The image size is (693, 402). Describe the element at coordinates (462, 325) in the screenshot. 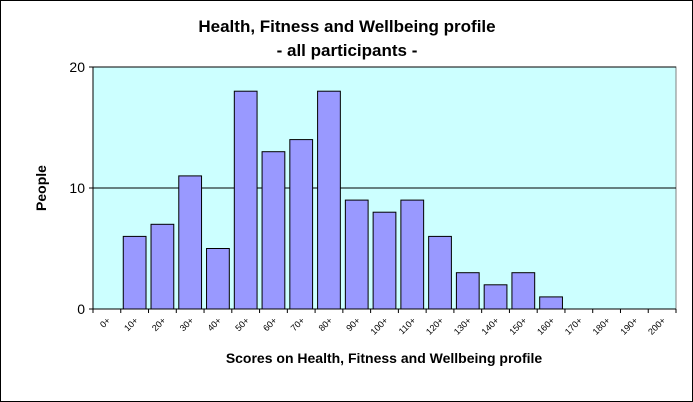

I see `x-tick-label-130+: 130+` at that location.